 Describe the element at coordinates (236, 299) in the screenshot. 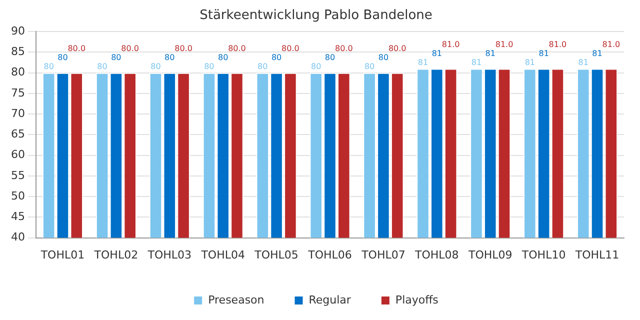

I see `legend-label: Preseason` at that location.